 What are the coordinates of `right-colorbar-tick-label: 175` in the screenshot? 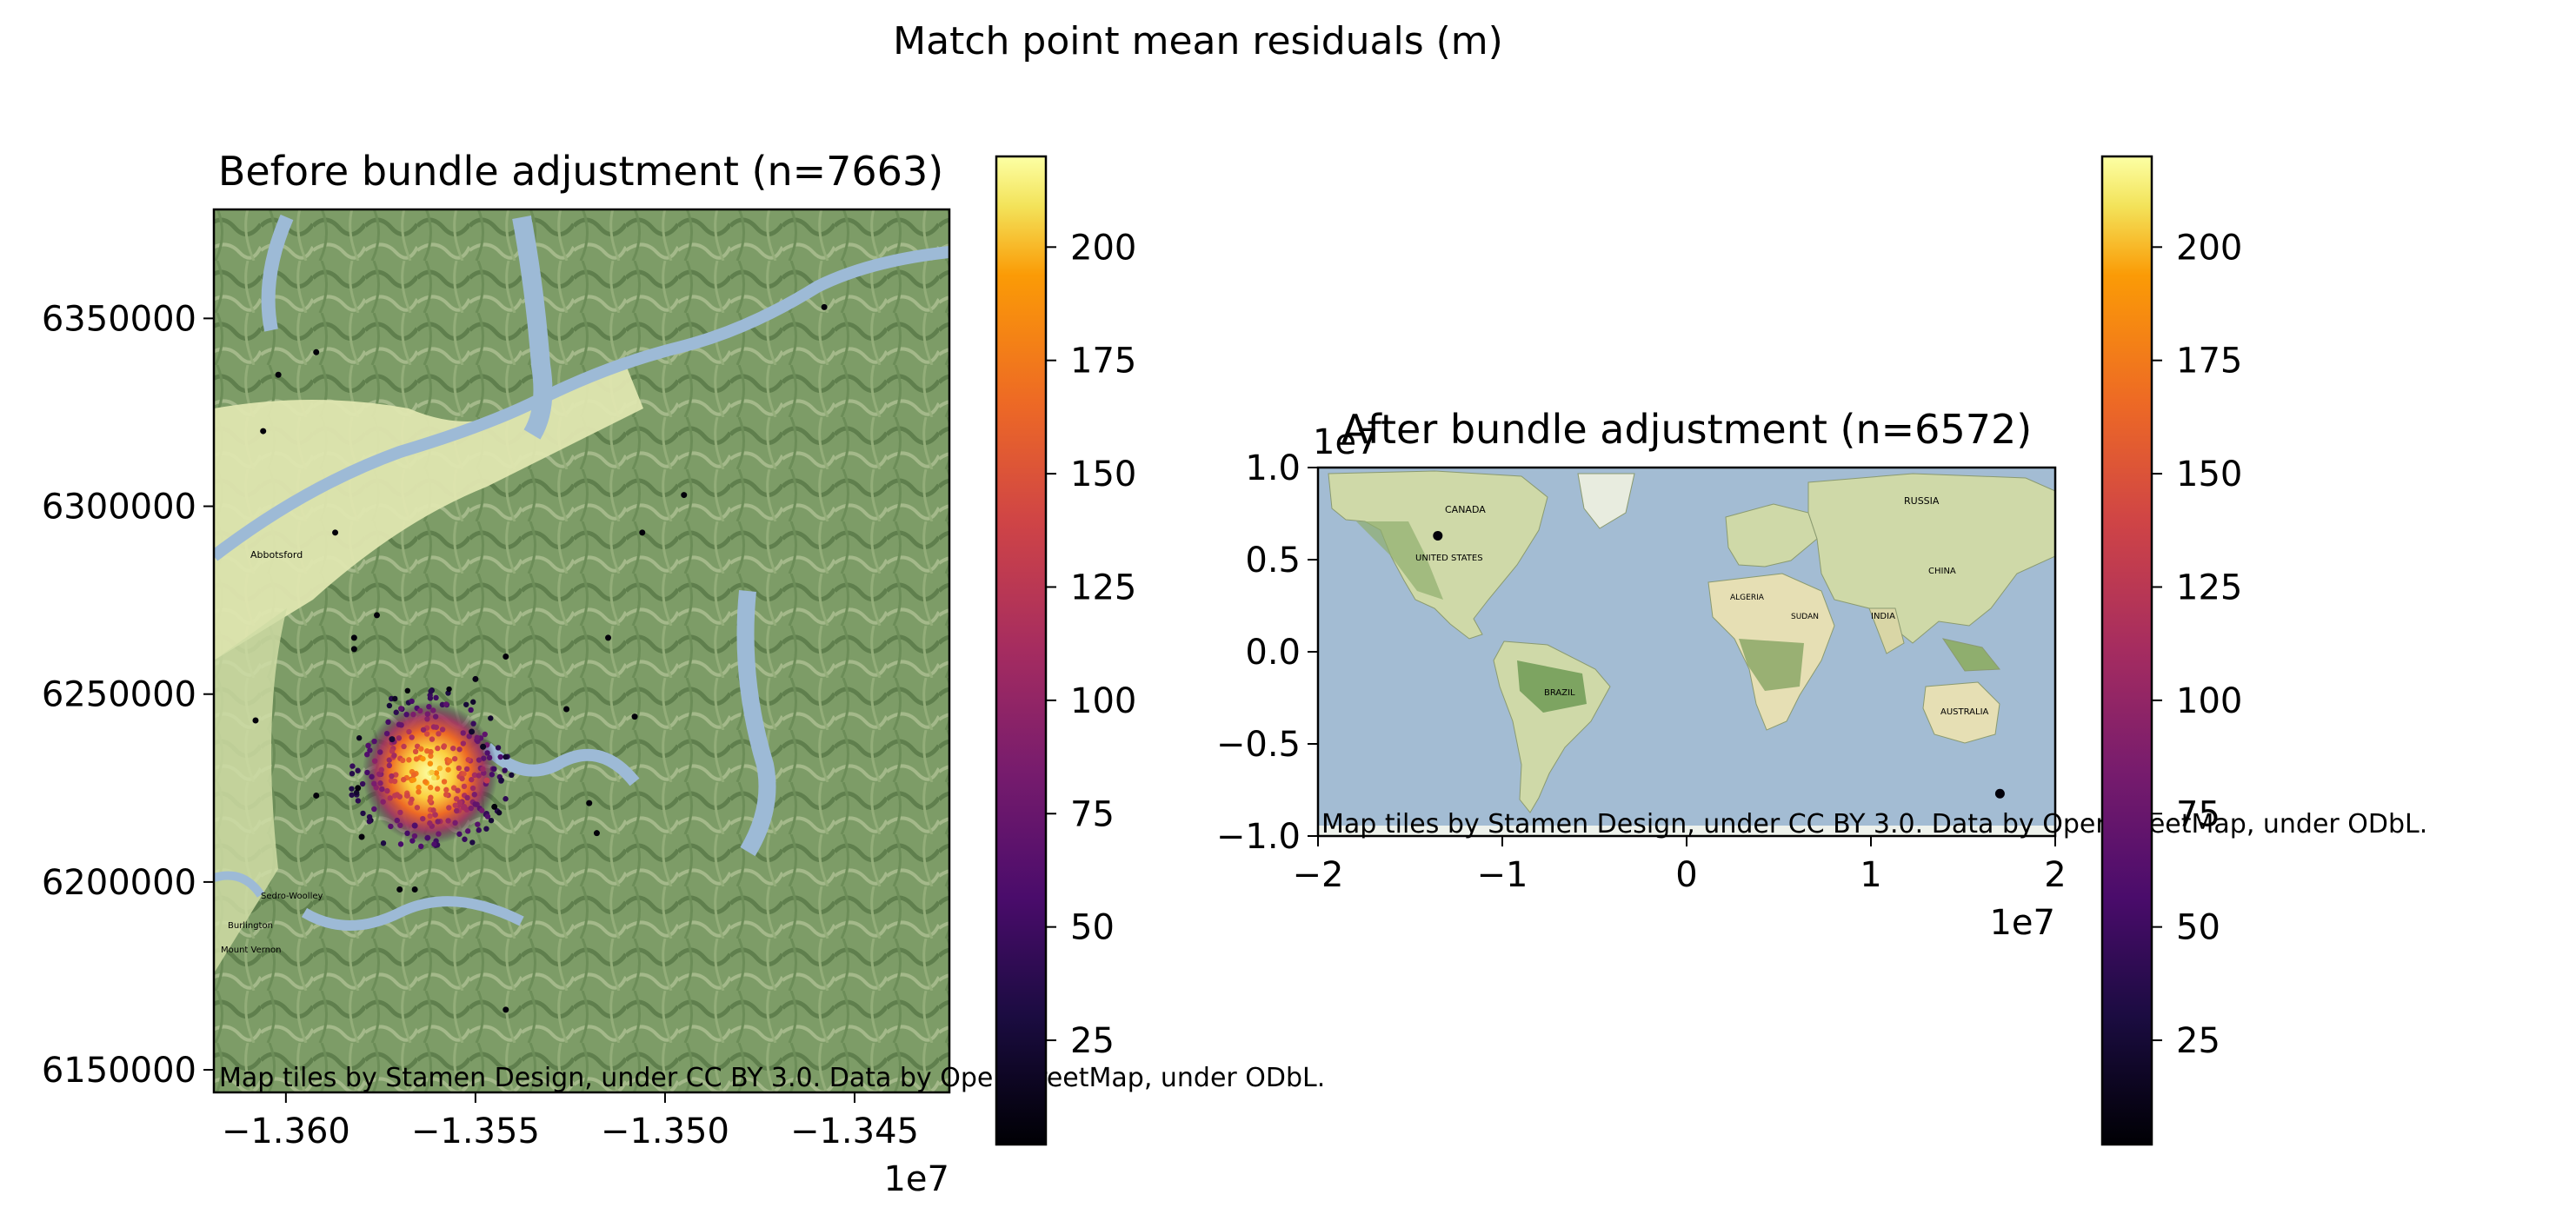 It's located at (2209, 362).